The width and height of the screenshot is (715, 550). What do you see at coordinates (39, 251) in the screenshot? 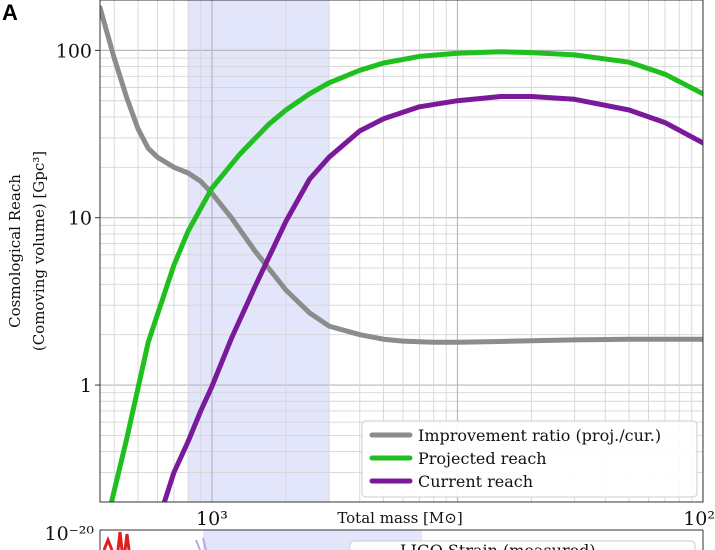
I see `y-axis-label-line2: (Comoving volume) [Gpc³]` at bounding box center [39, 251].